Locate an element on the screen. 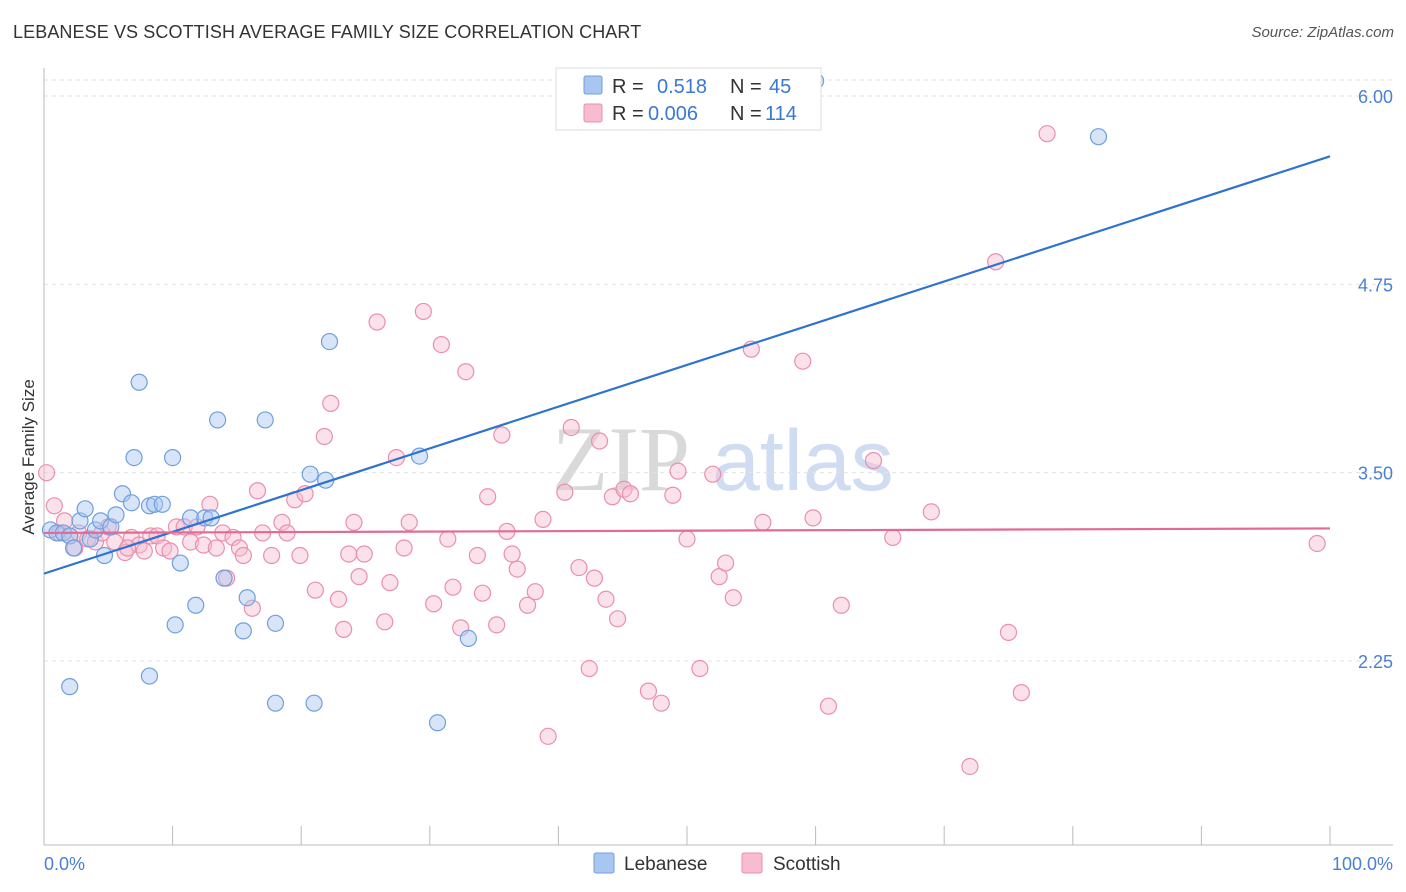 The width and height of the screenshot is (1406, 892). legend-n-value-lebanese: 45 is located at coordinates (780, 87).